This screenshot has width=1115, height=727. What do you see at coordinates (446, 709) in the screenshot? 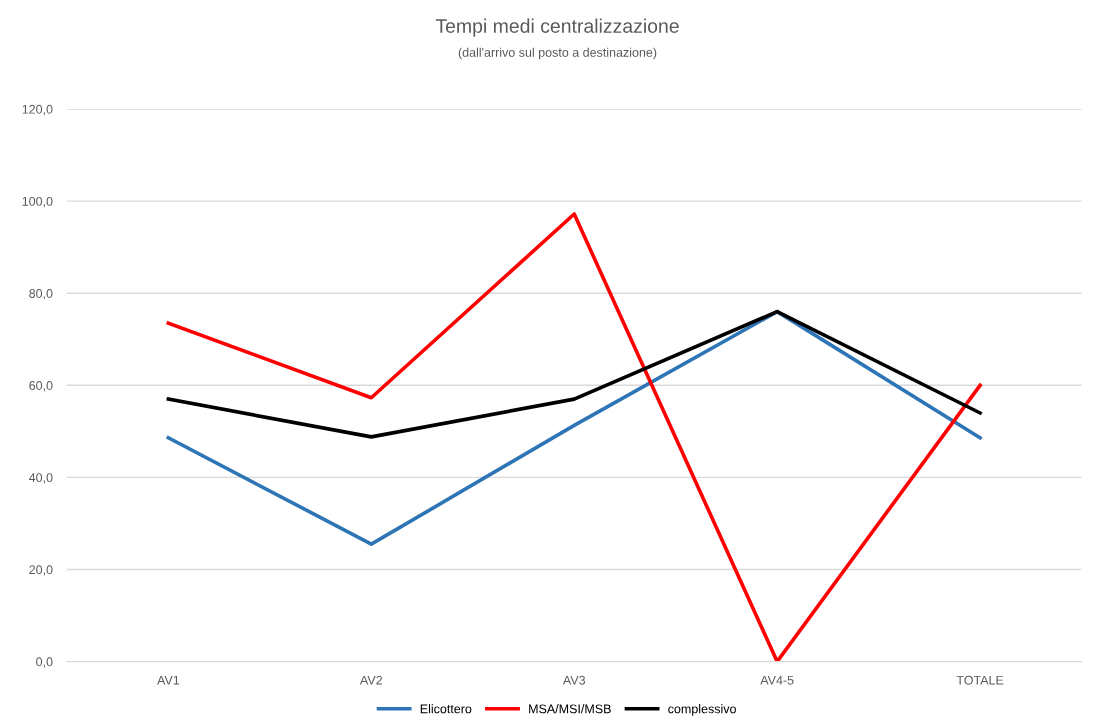
I see `legend-label: Elicottero` at bounding box center [446, 709].